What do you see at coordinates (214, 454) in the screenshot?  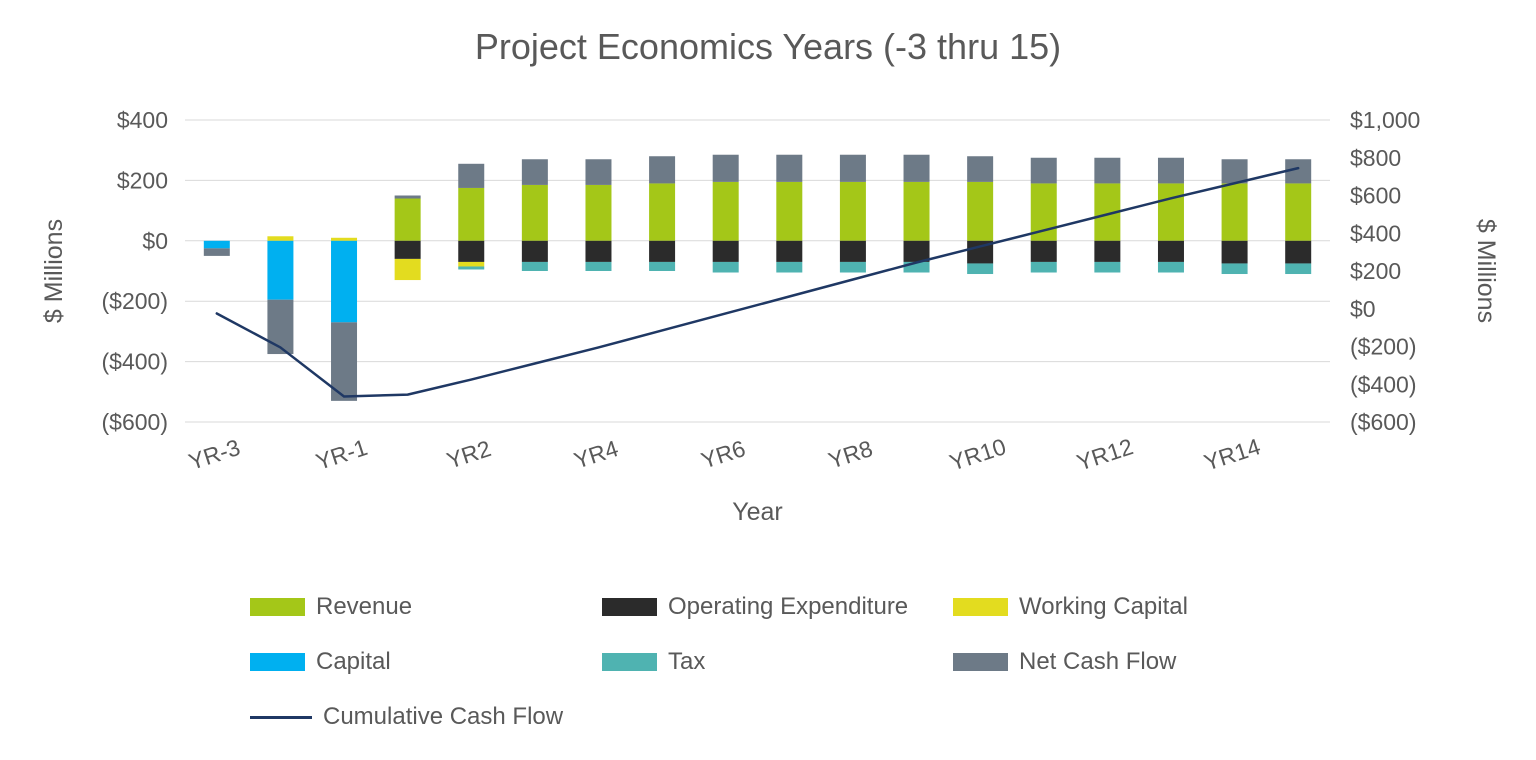 I see `svg-text: YR-3` at bounding box center [214, 454].